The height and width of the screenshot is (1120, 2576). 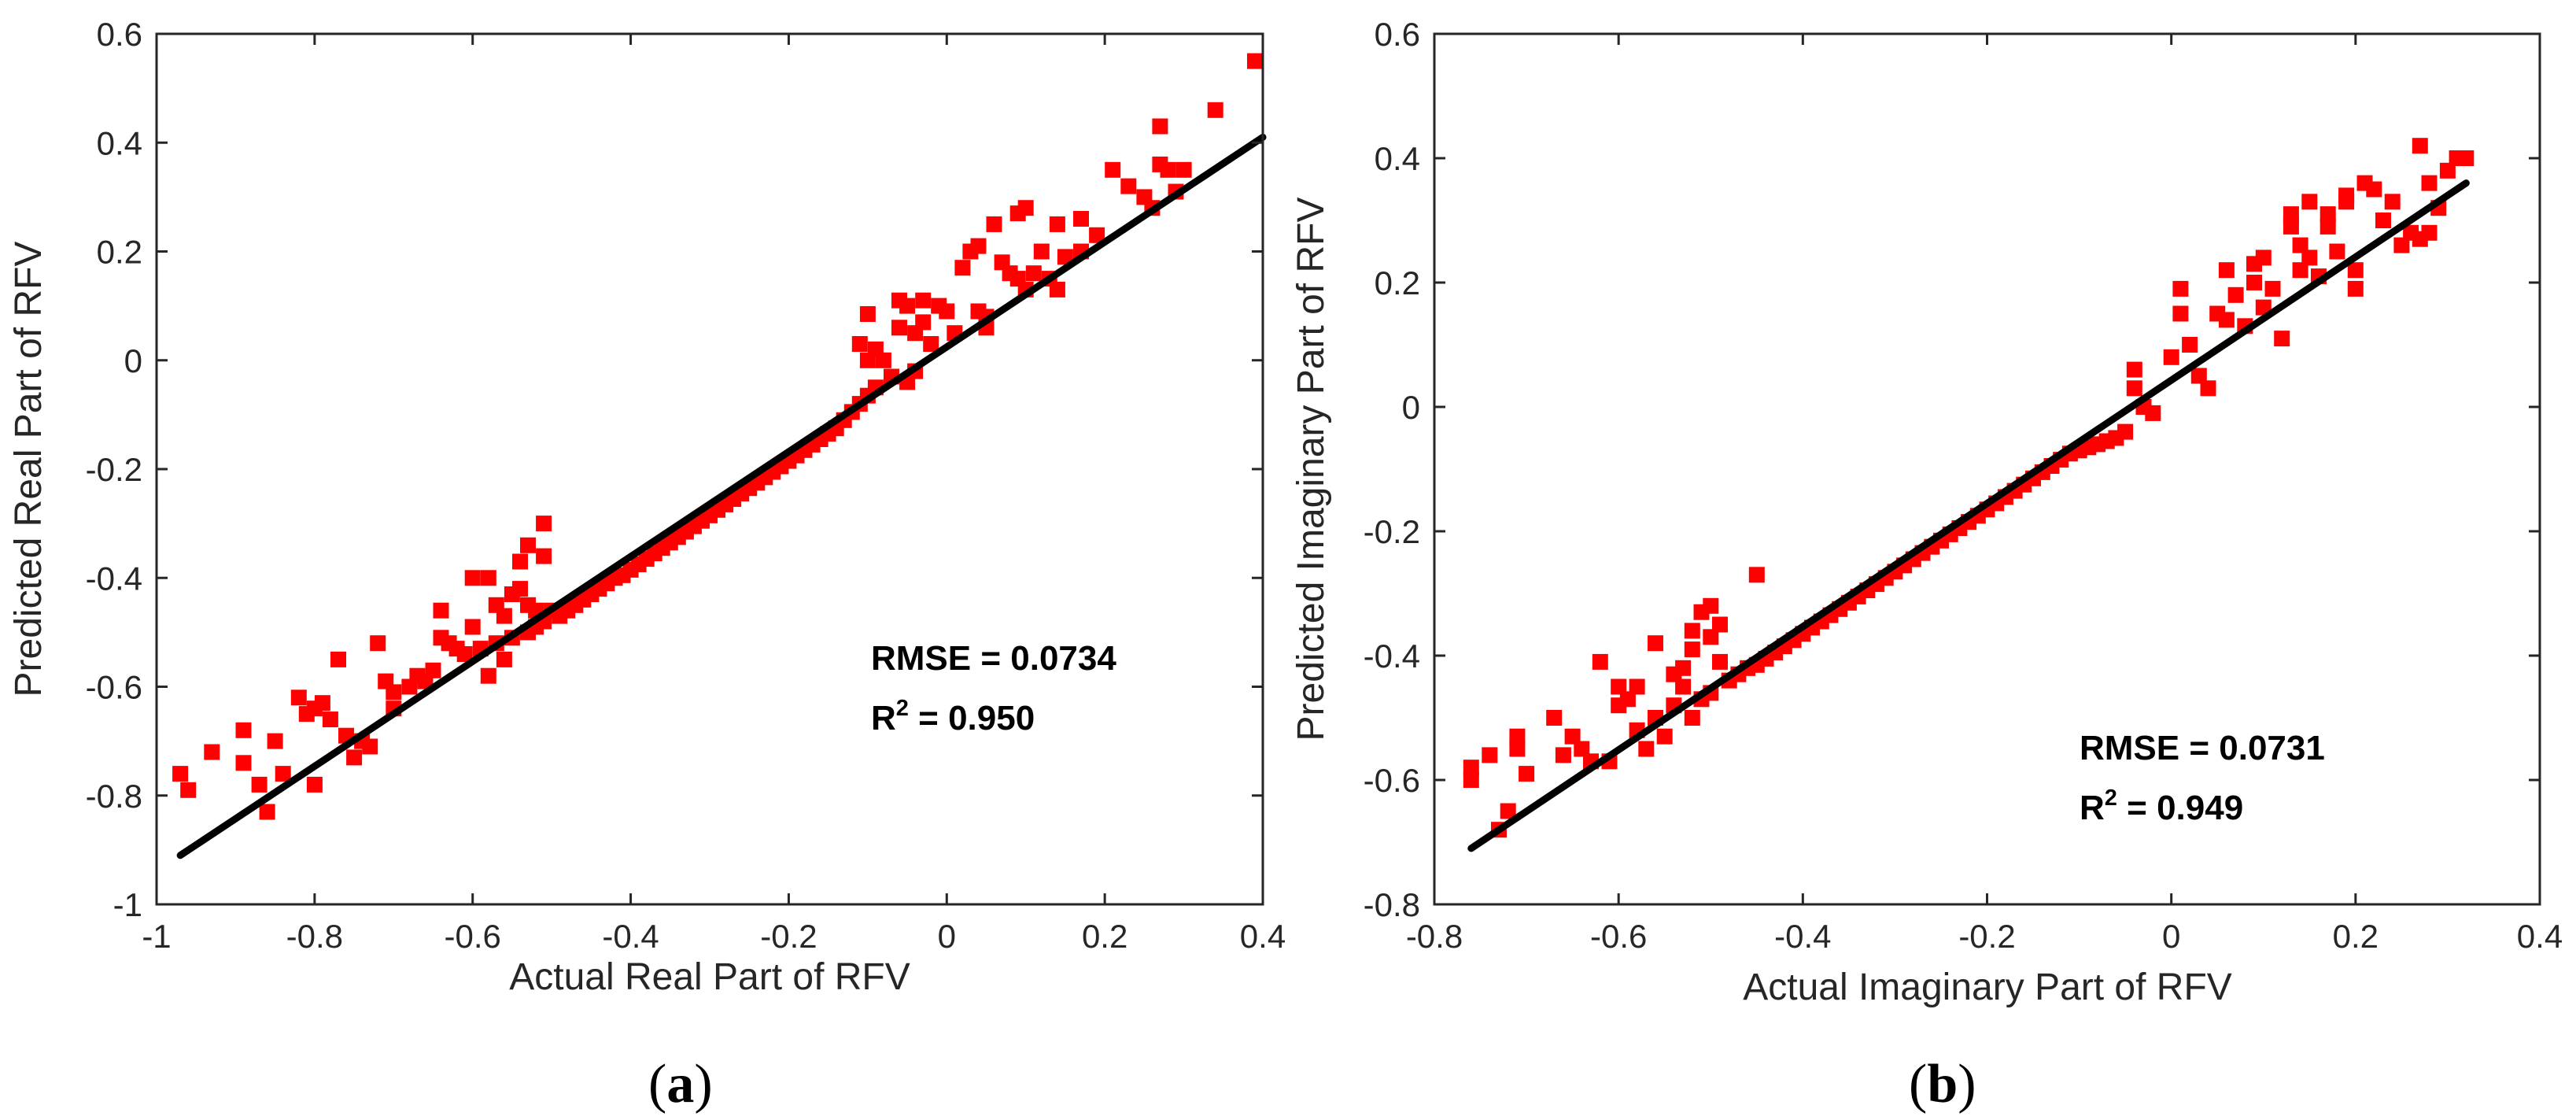 I want to click on y-tick-label: -0.4, so click(x=114, y=578).